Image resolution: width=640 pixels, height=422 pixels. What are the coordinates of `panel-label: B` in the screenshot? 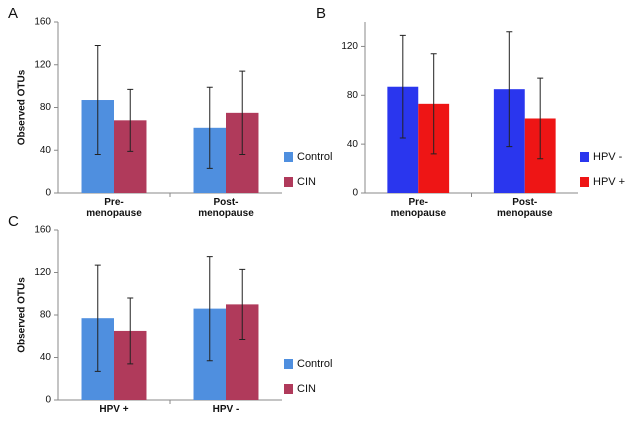 It's located at (321, 13).